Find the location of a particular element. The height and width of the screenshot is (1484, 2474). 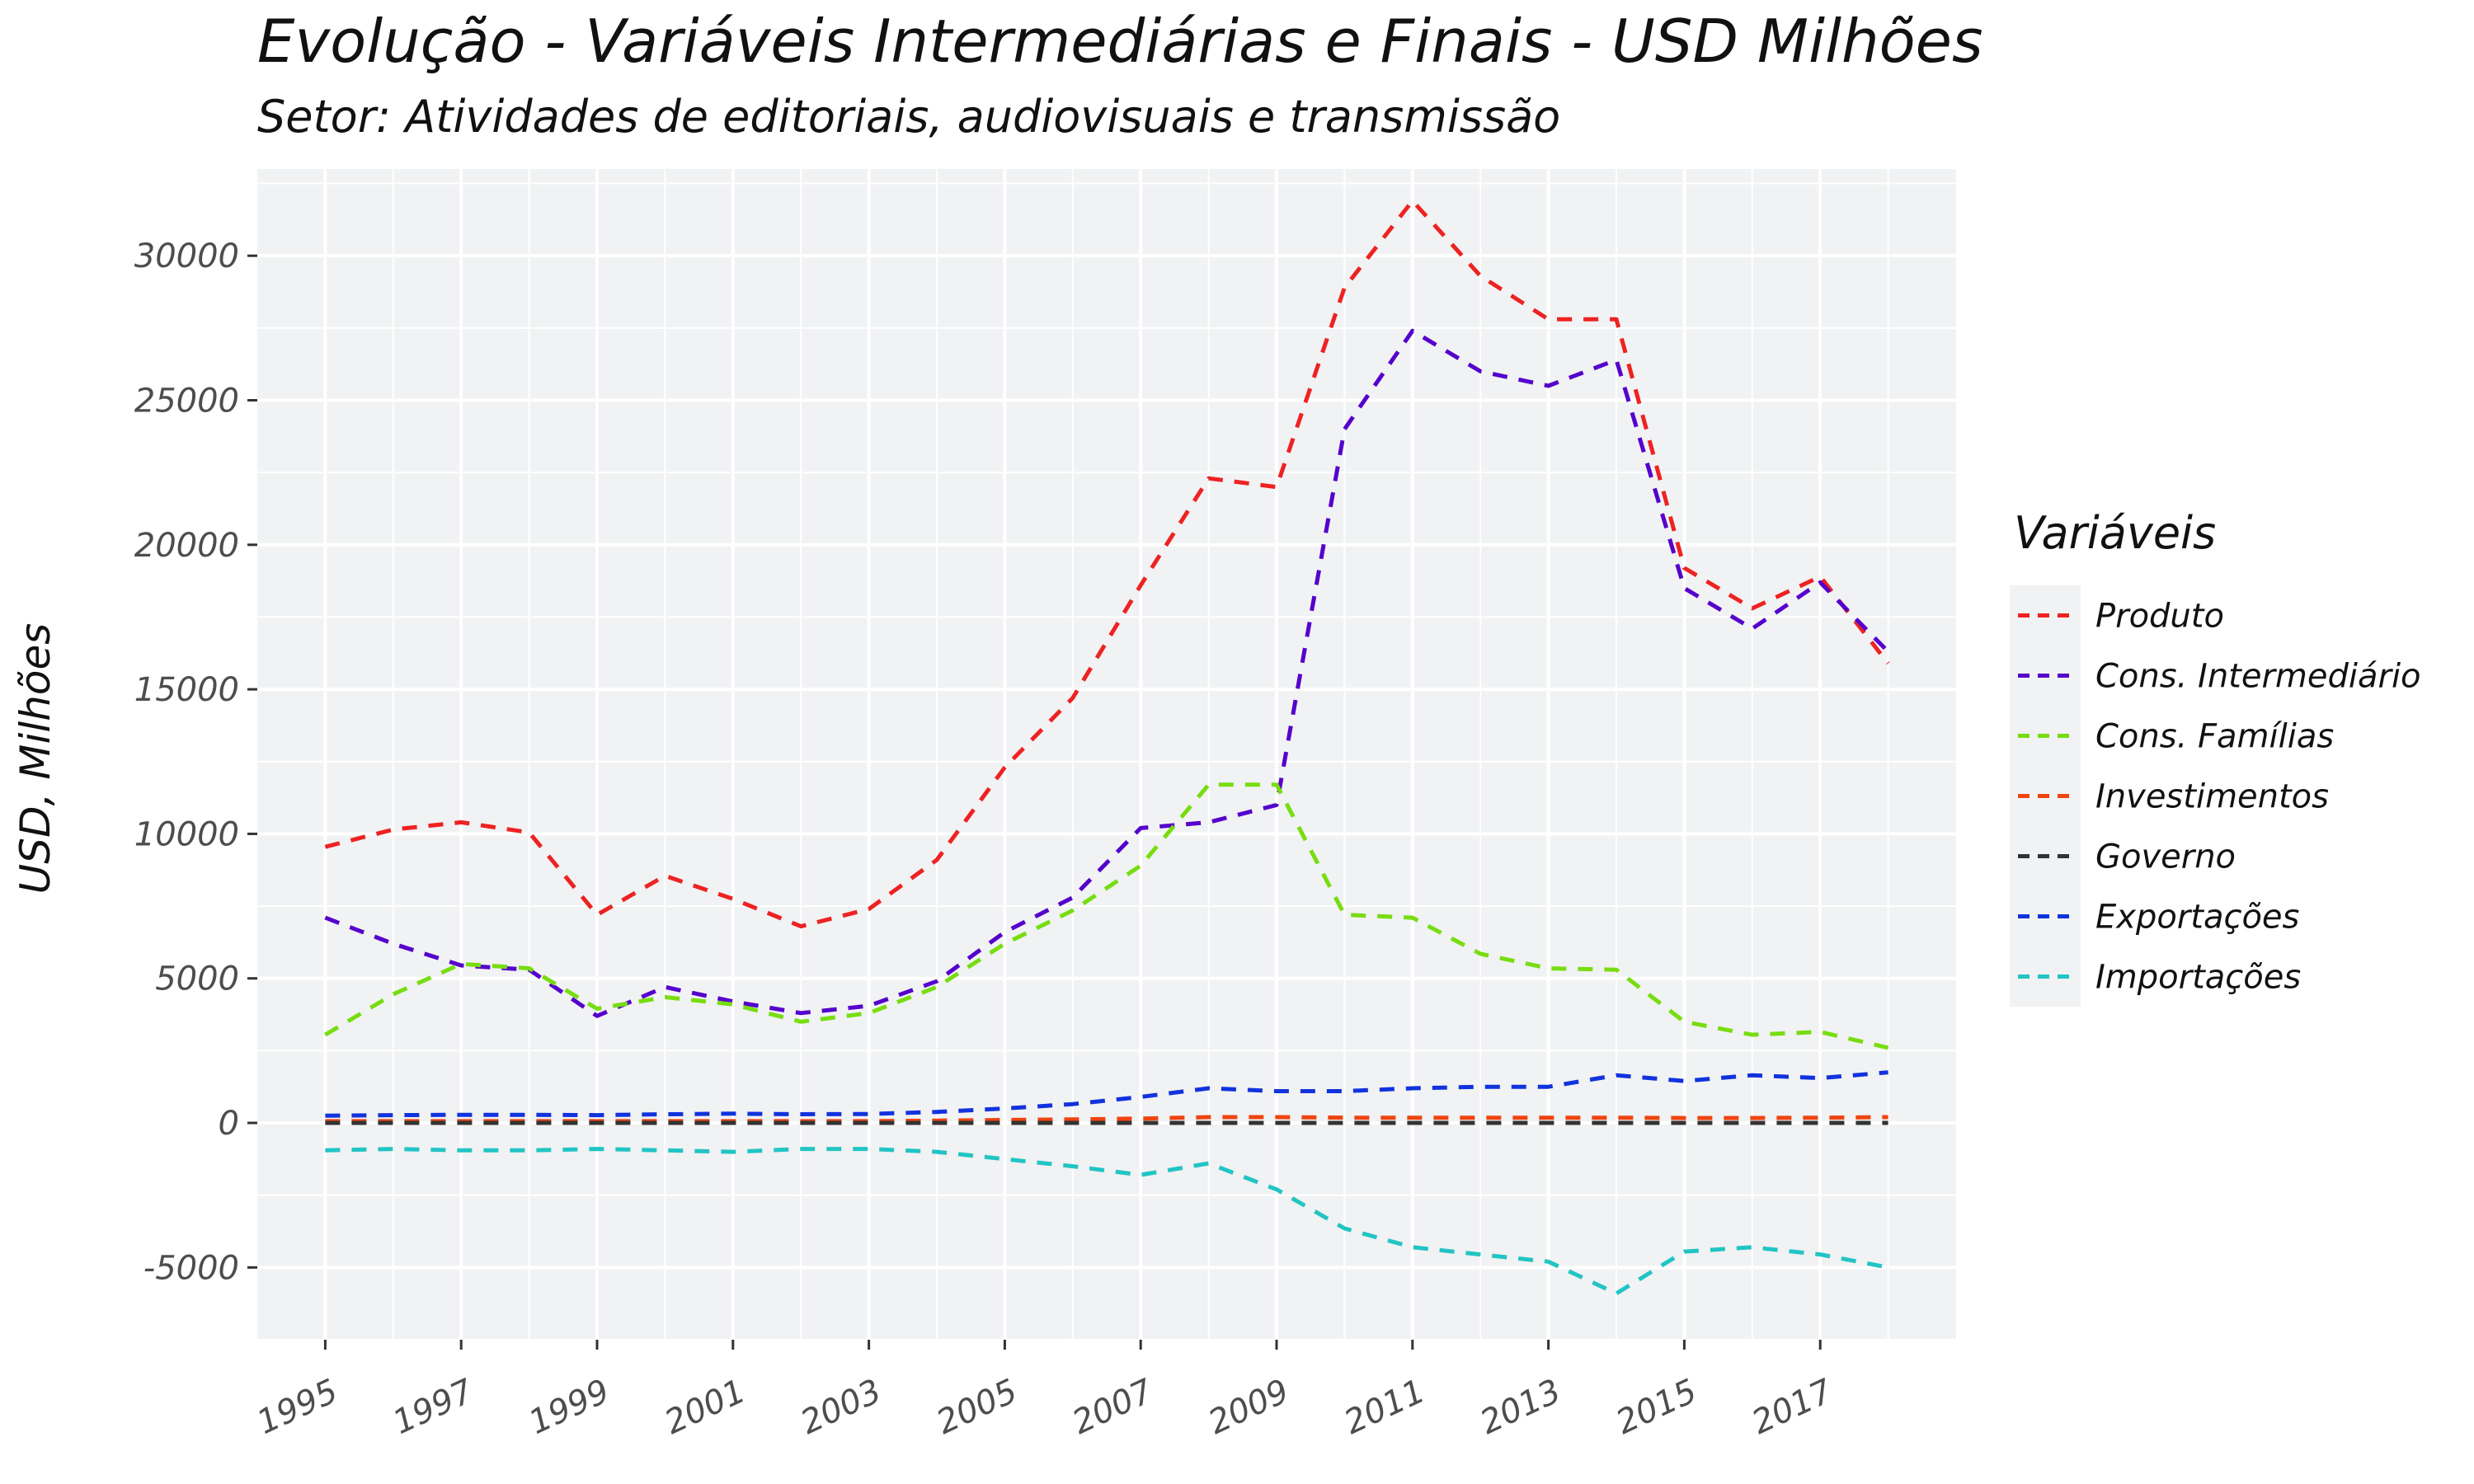

y-tick-label: 20000 is located at coordinates (186, 546).